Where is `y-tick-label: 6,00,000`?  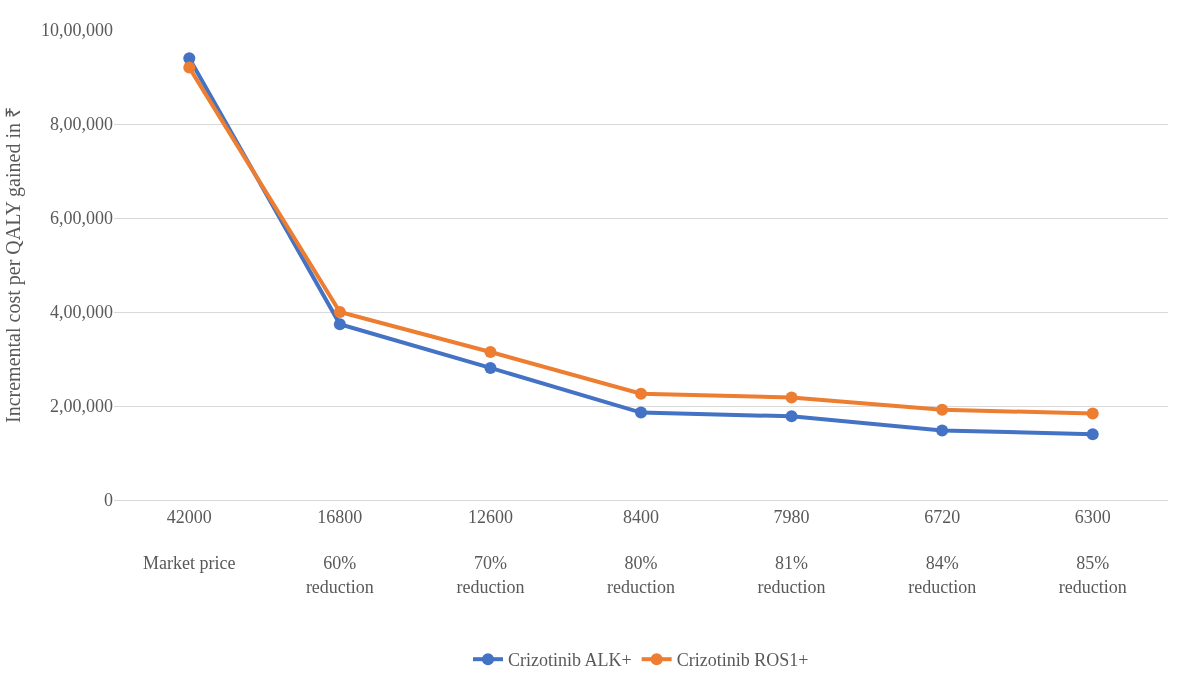 y-tick-label: 6,00,000 is located at coordinates (81, 218).